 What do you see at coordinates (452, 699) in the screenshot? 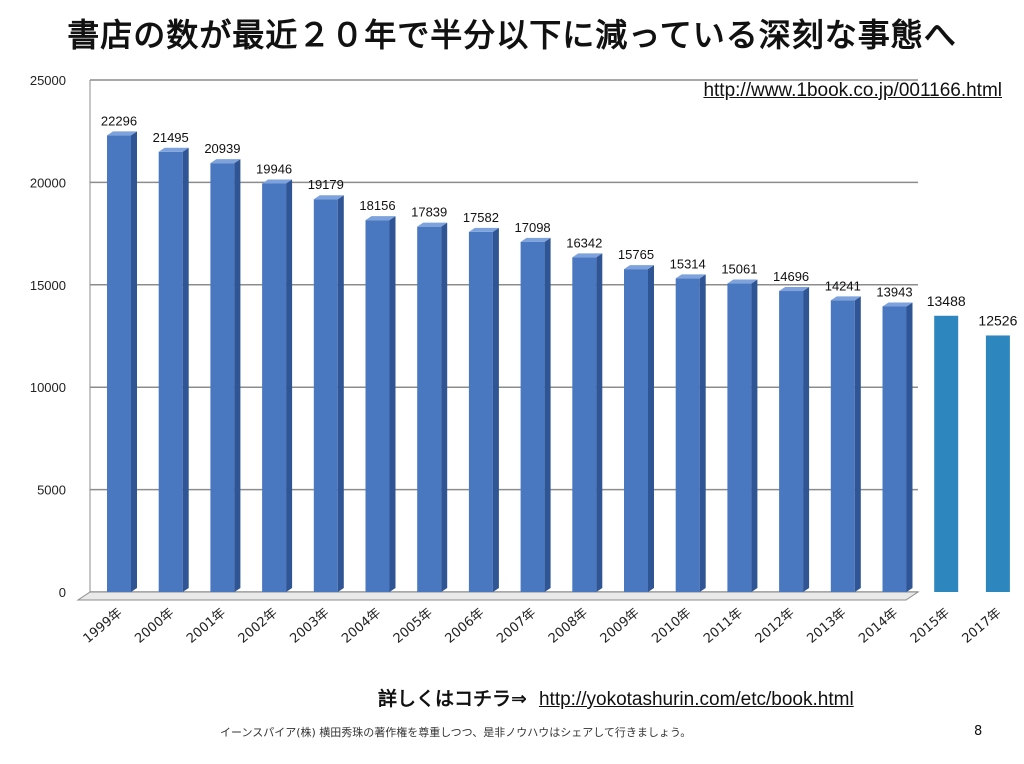
I see `more-info-label: 詳しくはコチラ⇒` at bounding box center [452, 699].